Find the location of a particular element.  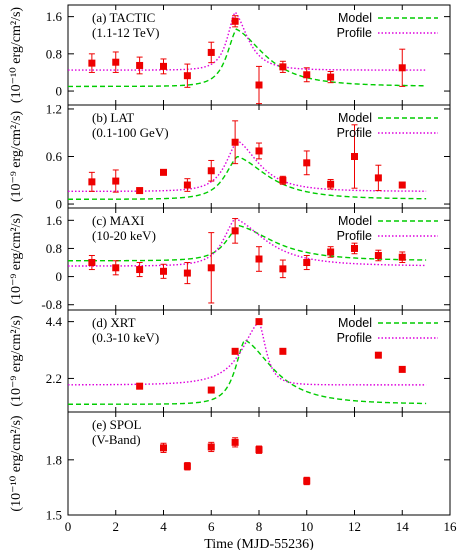

panel-sublabel: (0.1-100 GeV) is located at coordinates (130, 132).